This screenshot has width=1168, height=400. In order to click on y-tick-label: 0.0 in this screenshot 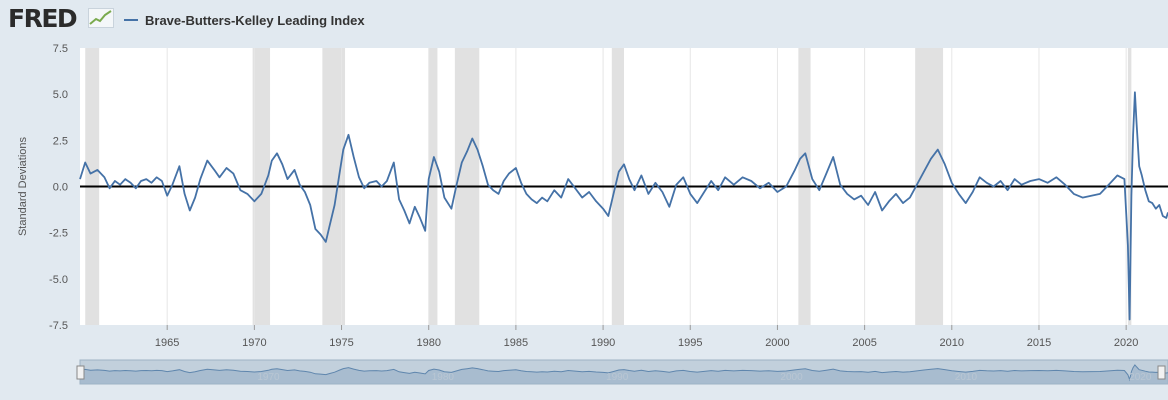, I will do `click(60, 188)`.